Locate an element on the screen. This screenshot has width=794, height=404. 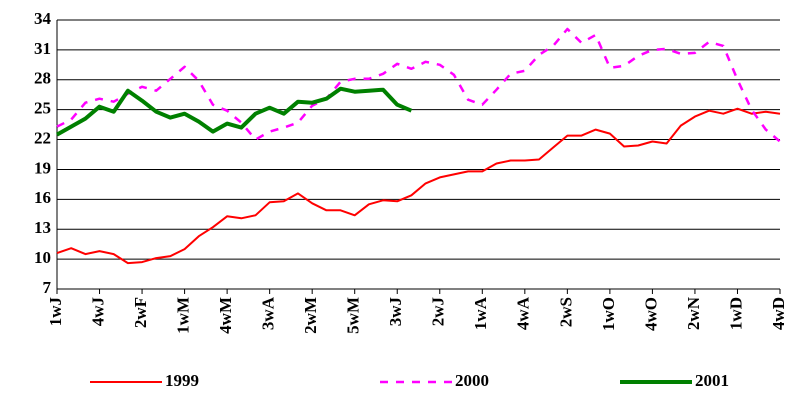
legend-label: 2001 is located at coordinates (712, 380).